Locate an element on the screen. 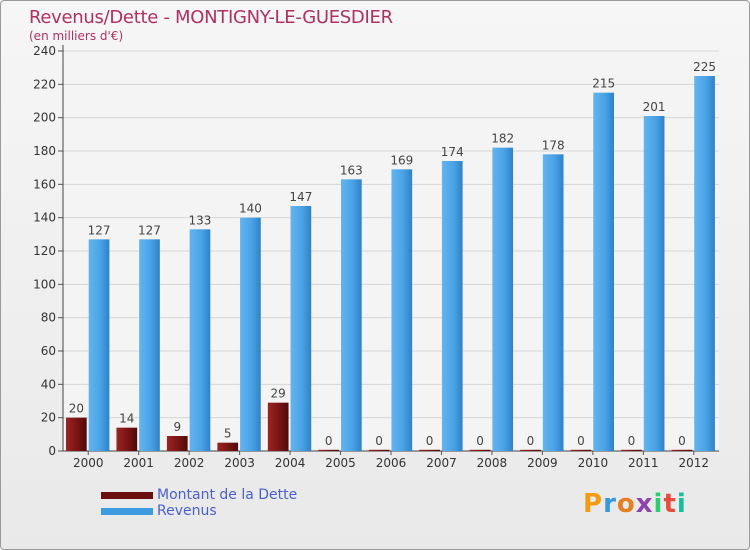  data-label-revenue: 147 is located at coordinates (300, 197).